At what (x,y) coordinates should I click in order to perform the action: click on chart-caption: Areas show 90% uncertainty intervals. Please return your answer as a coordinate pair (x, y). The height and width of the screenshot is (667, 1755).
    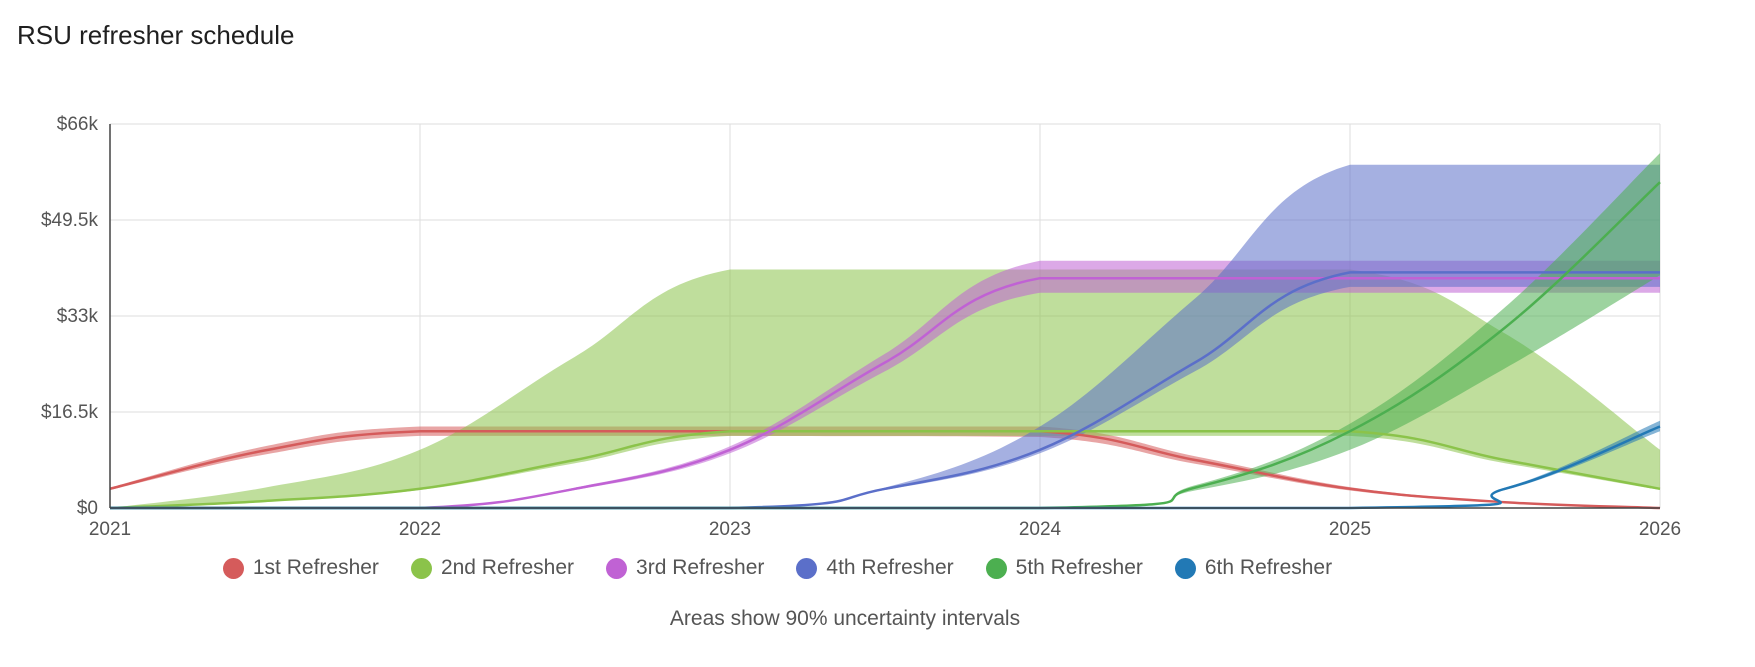
    Looking at the image, I should click on (845, 618).